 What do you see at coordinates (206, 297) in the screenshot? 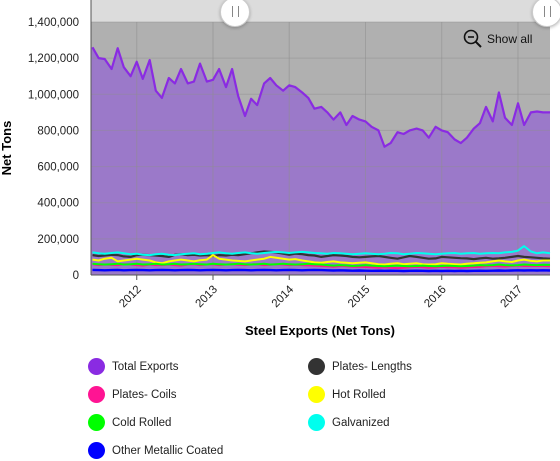
I see `x-tick-label: 2013` at bounding box center [206, 297].